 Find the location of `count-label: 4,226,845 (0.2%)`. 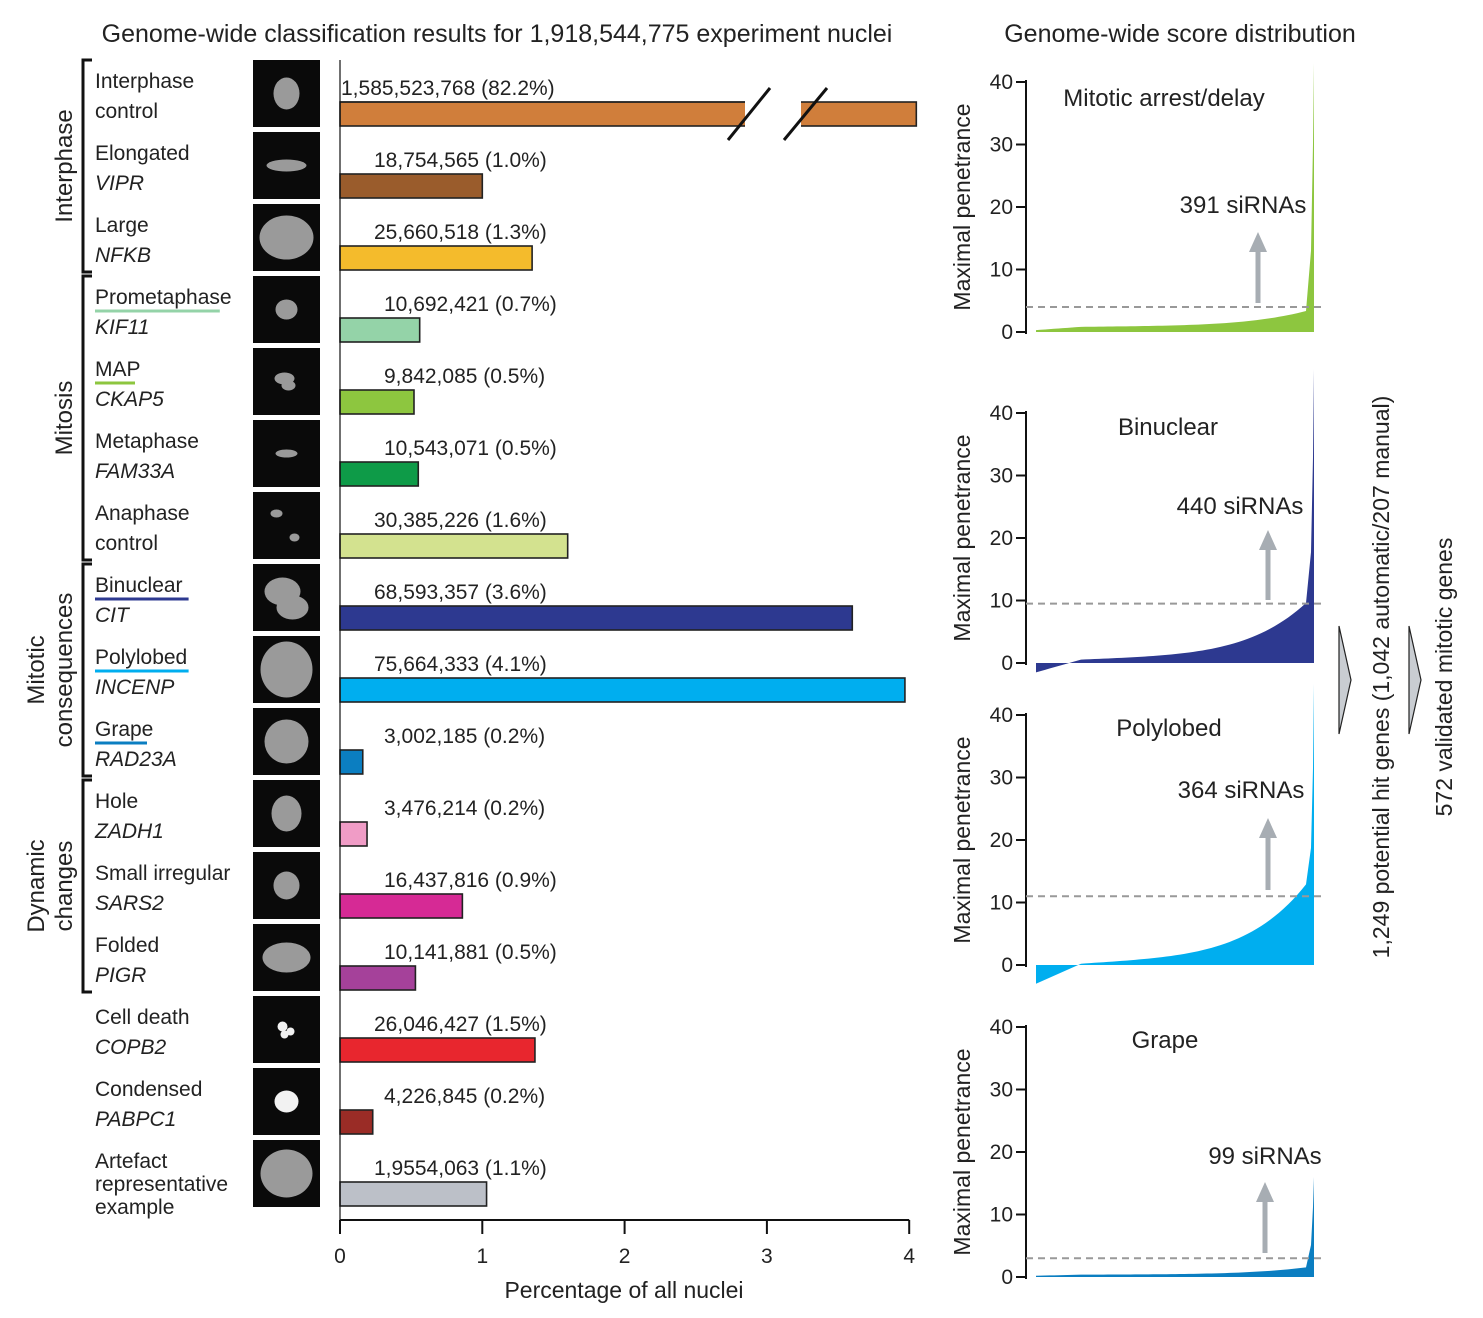

count-label: 4,226,845 (0.2%) is located at coordinates (464, 1096).